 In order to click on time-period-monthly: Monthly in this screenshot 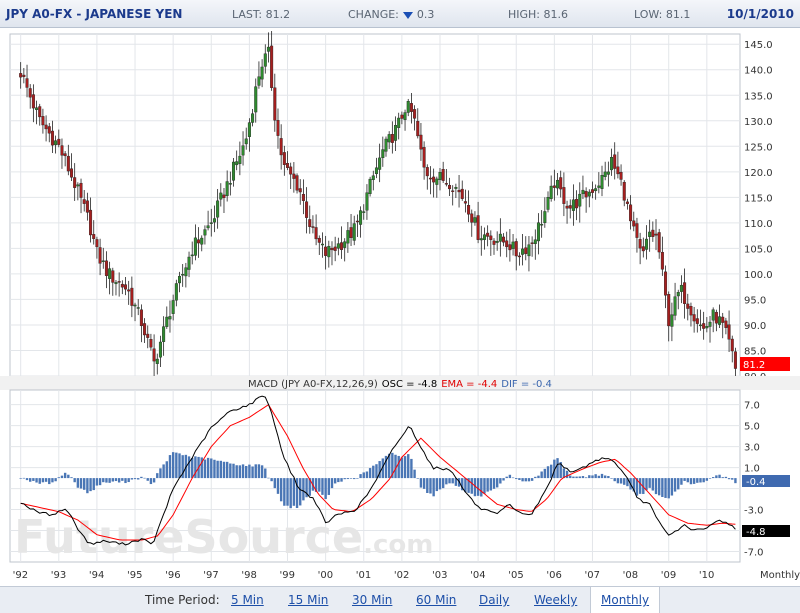, I will do `click(625, 600)`.